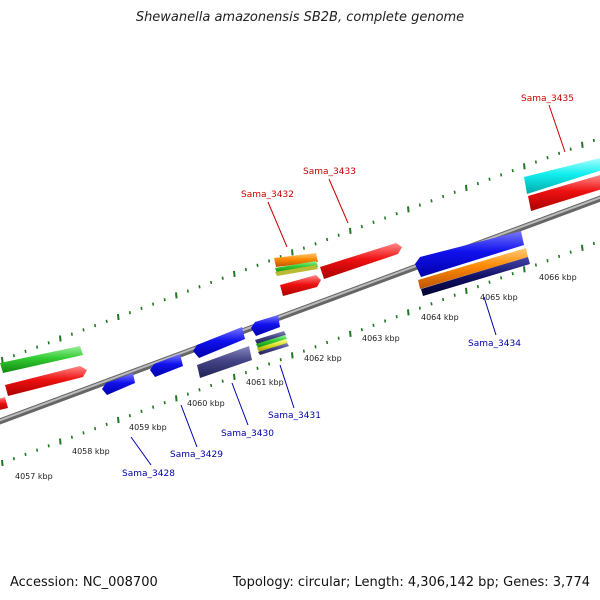  What do you see at coordinates (247, 434) in the screenshot?
I see `gene-label: Sama_3430` at bounding box center [247, 434].